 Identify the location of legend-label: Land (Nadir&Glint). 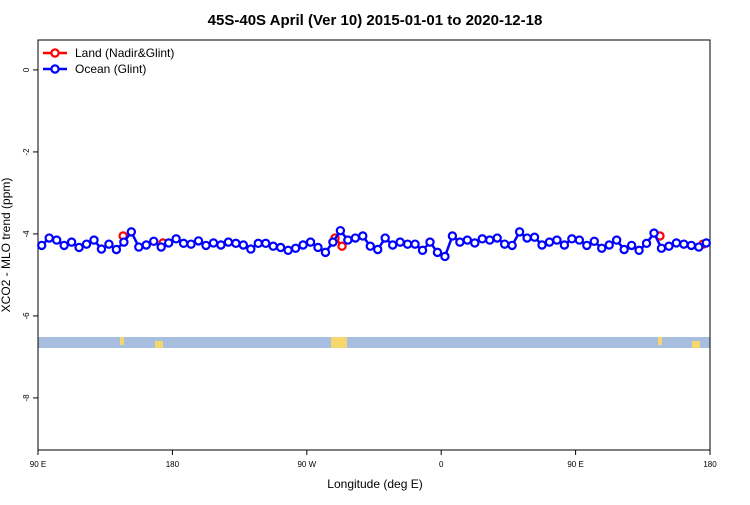
(124, 53).